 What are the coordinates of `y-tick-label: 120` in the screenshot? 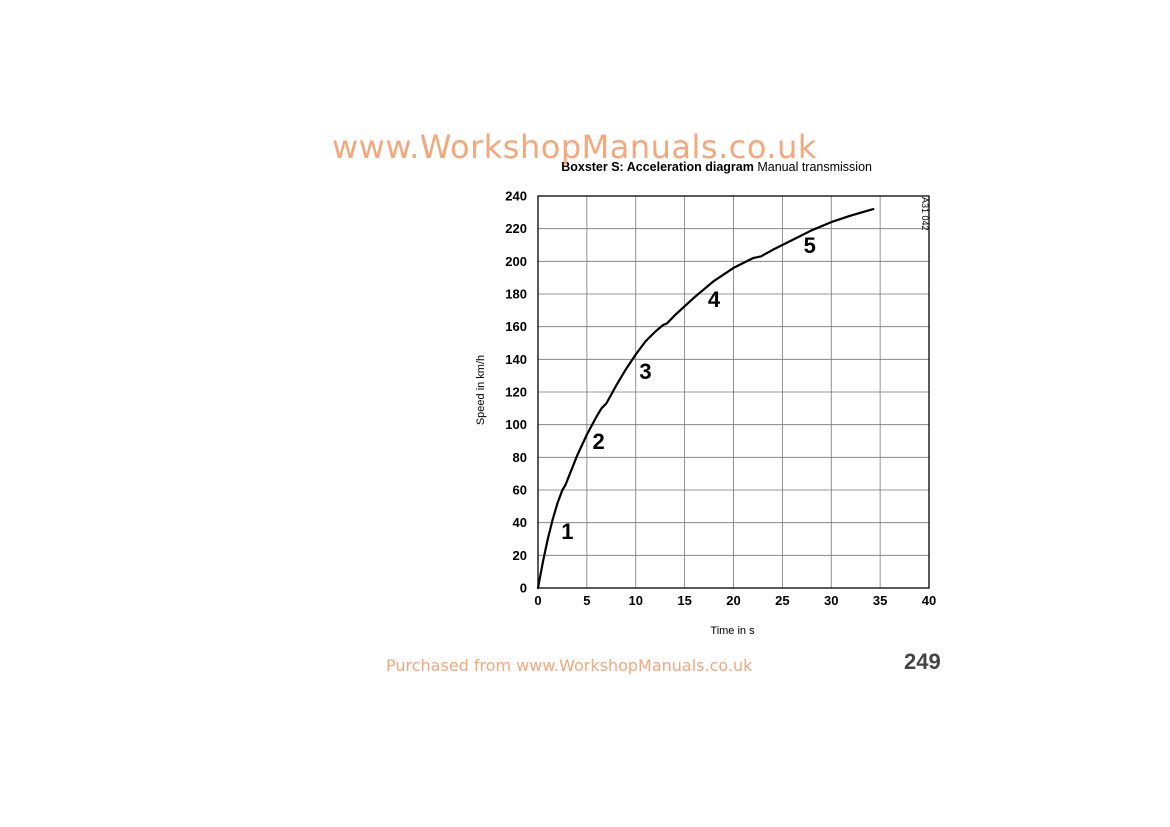 It's located at (516, 392).